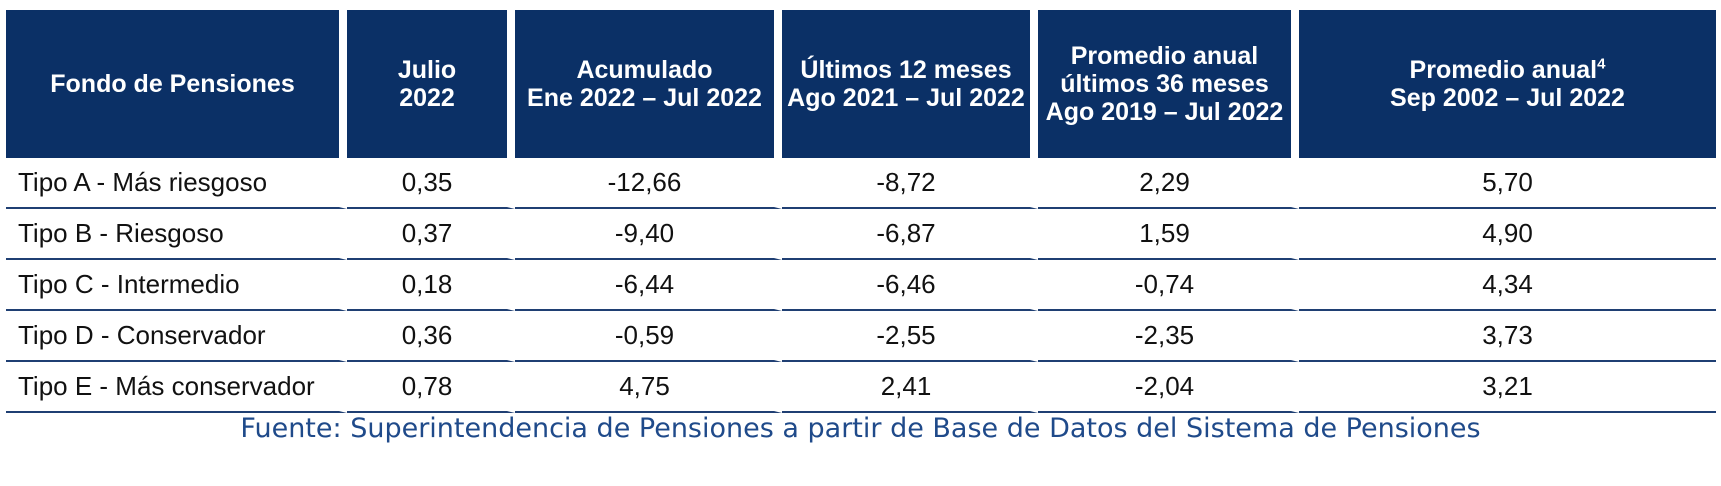  What do you see at coordinates (910, 336) in the screenshot?
I see `value-cell: -2,55` at bounding box center [910, 336].